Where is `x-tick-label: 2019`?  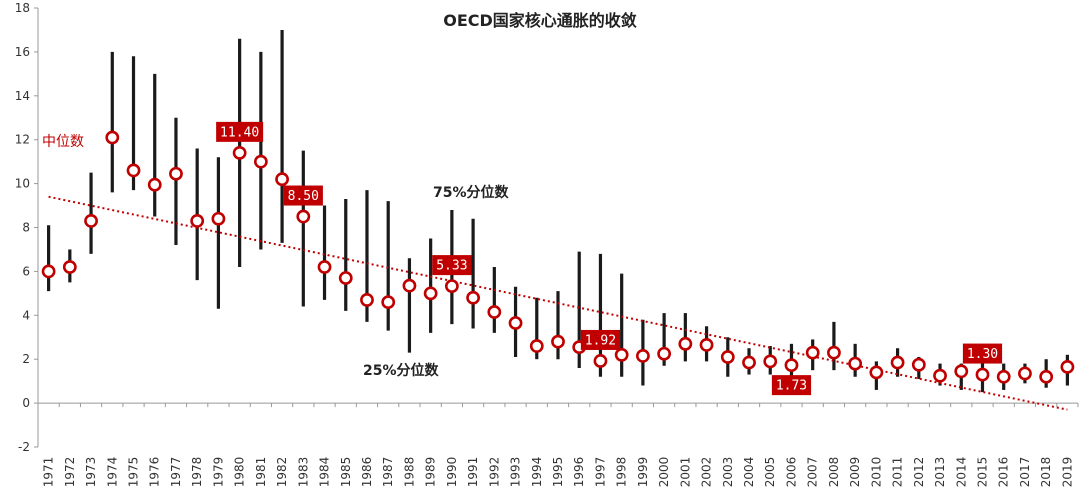
x-tick-label: 2019 is located at coordinates (1067, 472).